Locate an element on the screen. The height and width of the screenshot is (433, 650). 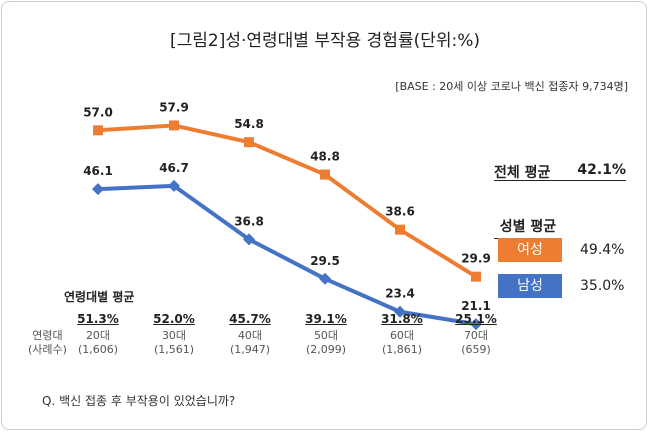
total-average-label: 전체 평균 is located at coordinates (522, 173).